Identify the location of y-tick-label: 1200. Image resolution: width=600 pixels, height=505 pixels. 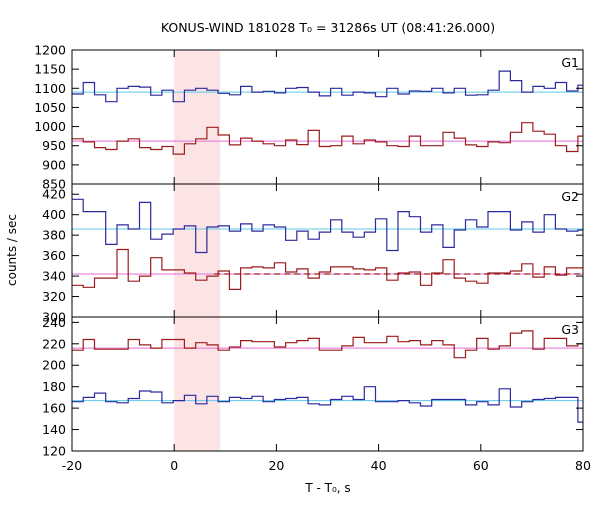
(50, 50).